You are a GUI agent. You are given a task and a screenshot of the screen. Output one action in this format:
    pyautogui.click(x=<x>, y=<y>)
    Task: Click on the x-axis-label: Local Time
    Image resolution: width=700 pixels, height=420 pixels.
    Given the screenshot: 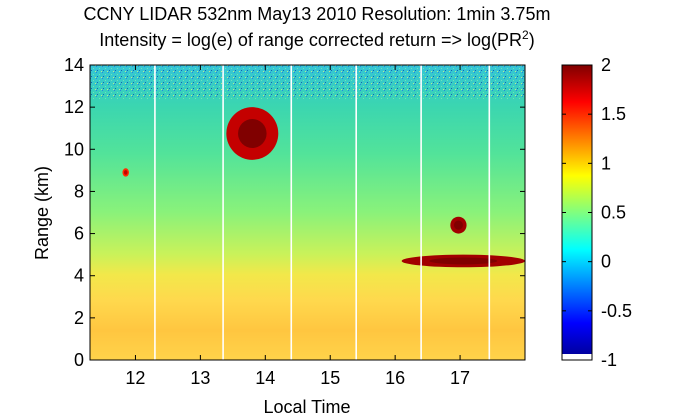 What is the action you would take?
    pyautogui.click(x=306, y=407)
    